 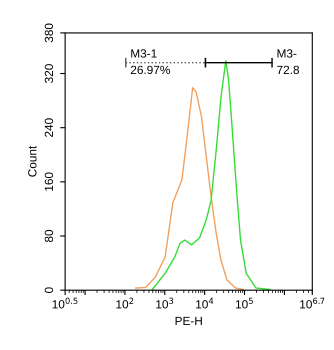 What do you see at coordinates (32, 161) in the screenshot?
I see `y-axis-title: Count` at bounding box center [32, 161].